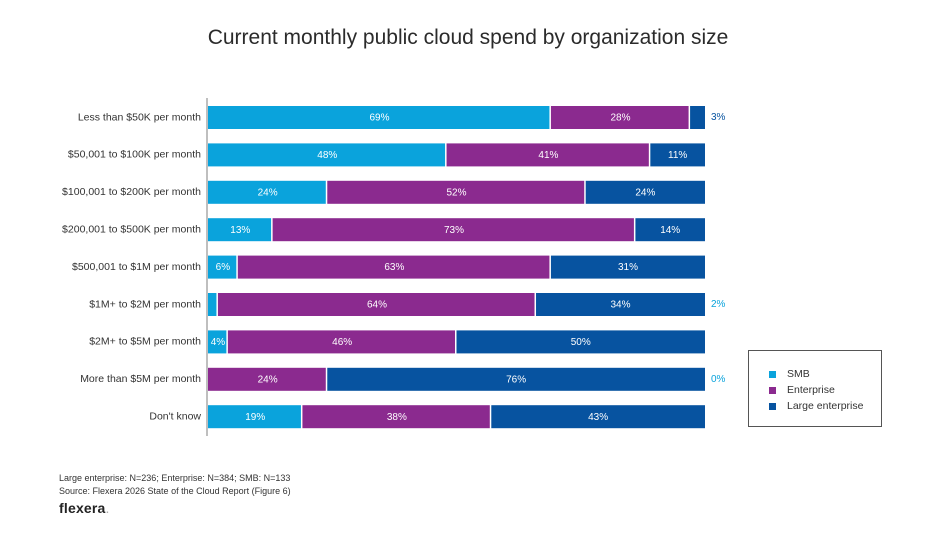 The image size is (936, 540). What do you see at coordinates (772, 390) in the screenshot?
I see `legend-swatch-enterprise` at bounding box center [772, 390].